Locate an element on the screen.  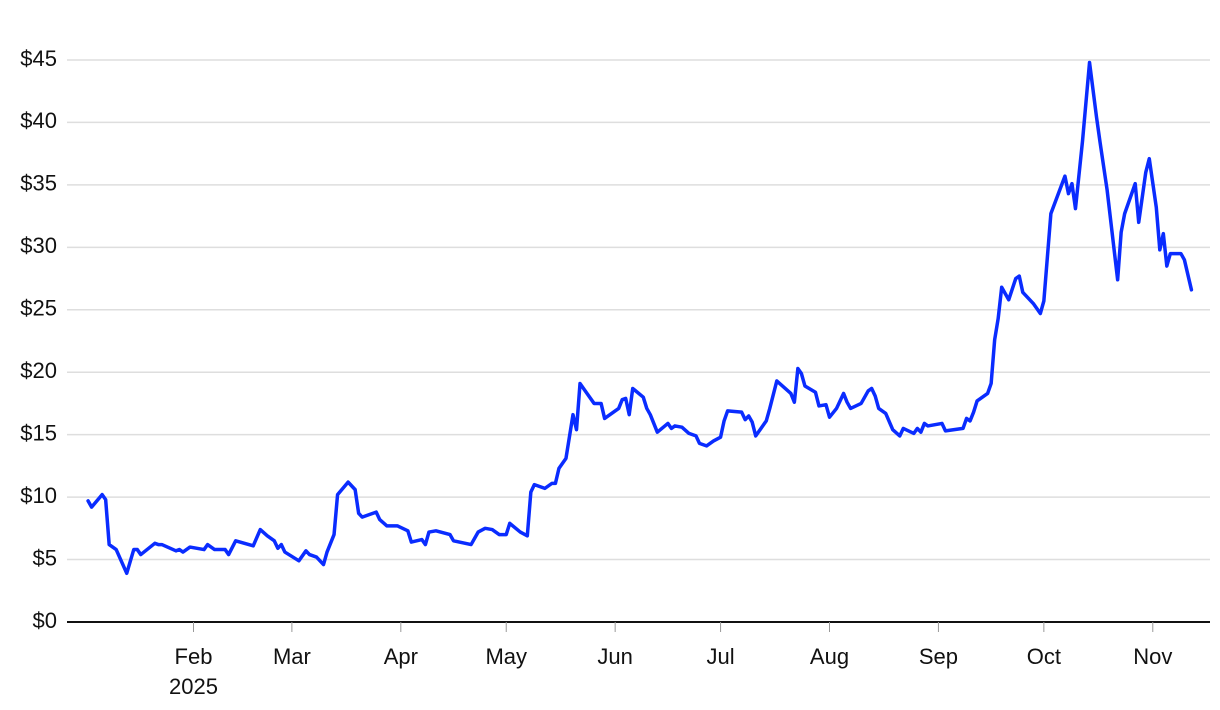
x-tick-label: Aug is located at coordinates (829, 656).